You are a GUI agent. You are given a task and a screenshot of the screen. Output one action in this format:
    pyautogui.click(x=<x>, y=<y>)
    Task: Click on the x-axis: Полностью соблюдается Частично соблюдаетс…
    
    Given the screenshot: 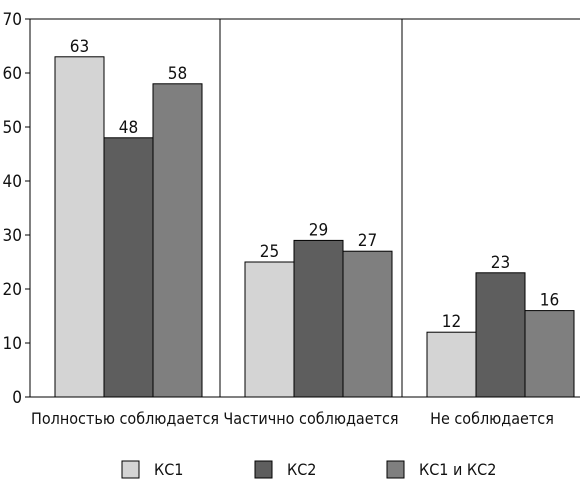 What is the action you would take?
    pyautogui.click(x=292, y=418)
    